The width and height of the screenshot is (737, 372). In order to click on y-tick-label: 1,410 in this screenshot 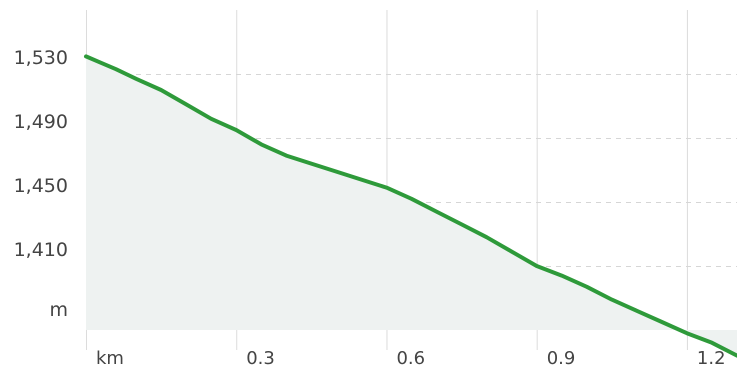, I will do `click(41, 250)`.